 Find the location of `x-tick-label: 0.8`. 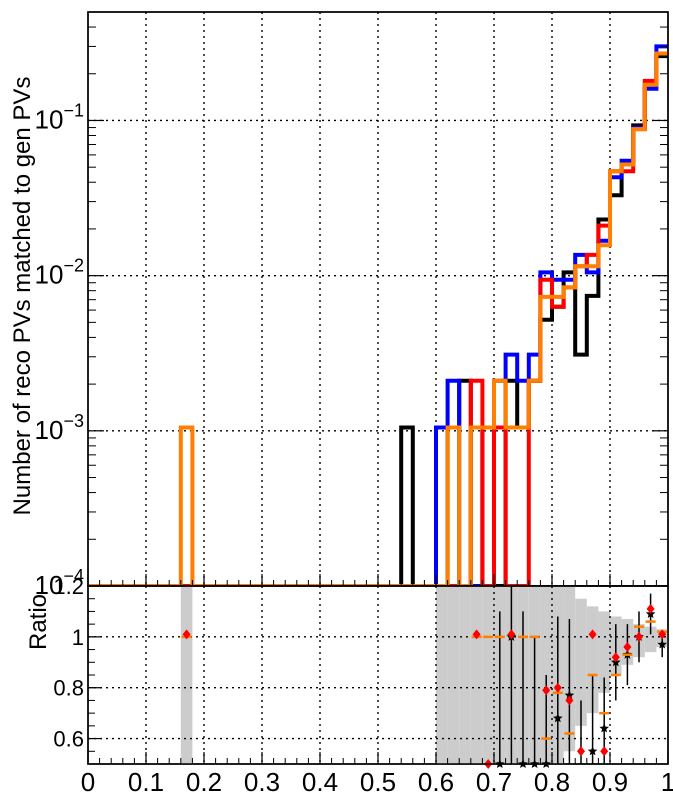

x-tick-label: 0.8 is located at coordinates (552, 780).